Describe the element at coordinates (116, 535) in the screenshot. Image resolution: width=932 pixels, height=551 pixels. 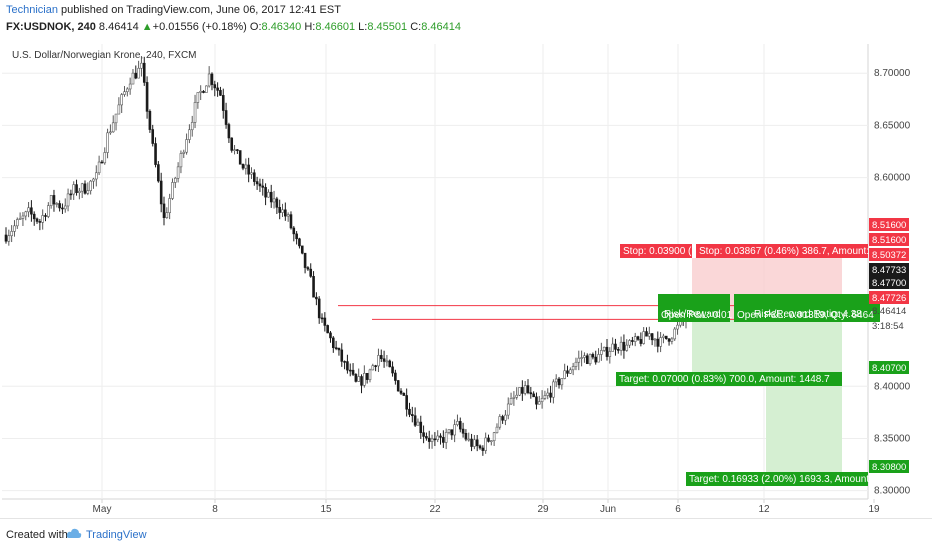
I see `tradingview-brand: TradingView` at that location.